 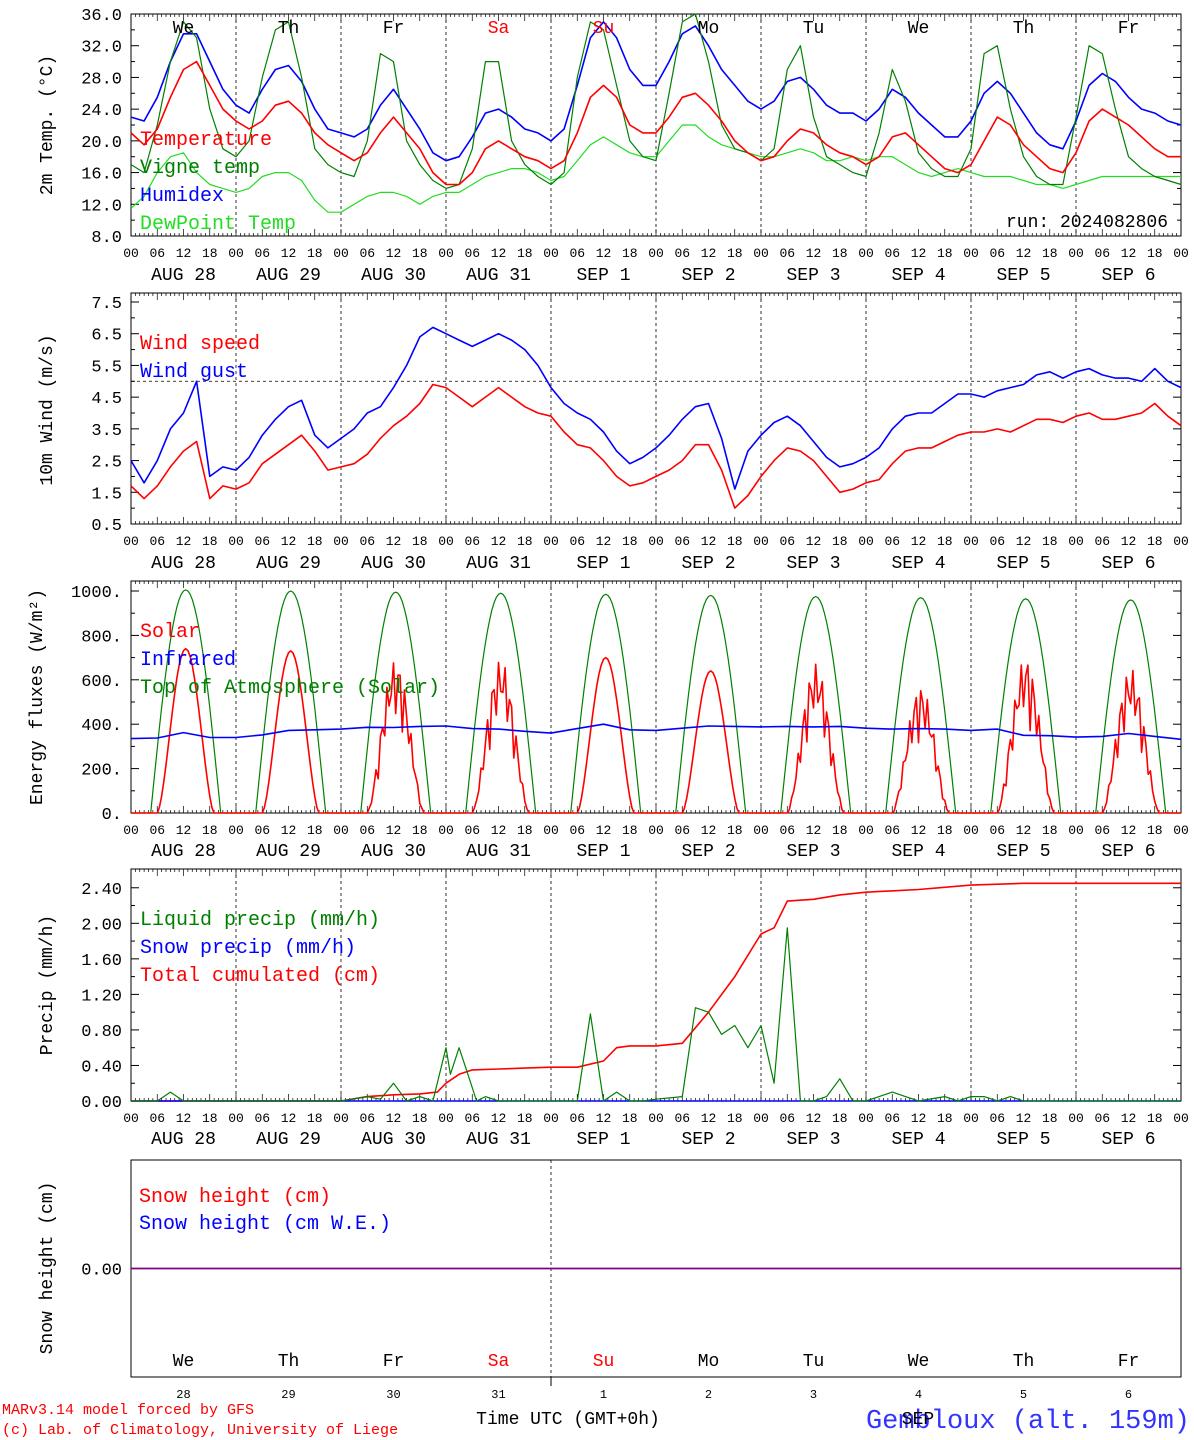 I want to click on date-label: SEP 3, so click(x=813, y=852).